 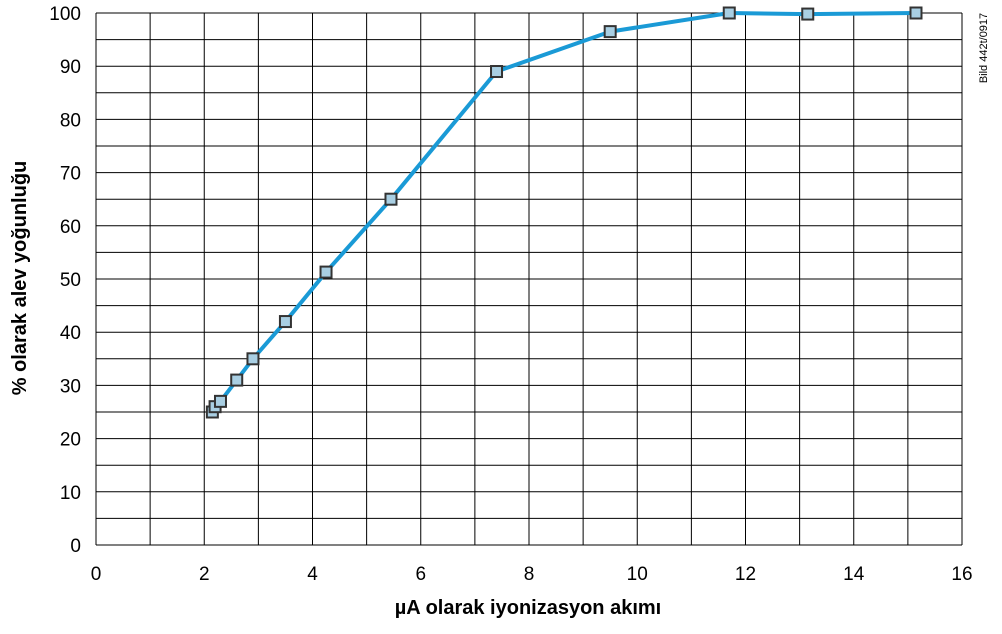 What do you see at coordinates (70, 120) in the screenshot?
I see `y-tick-label: 80` at bounding box center [70, 120].